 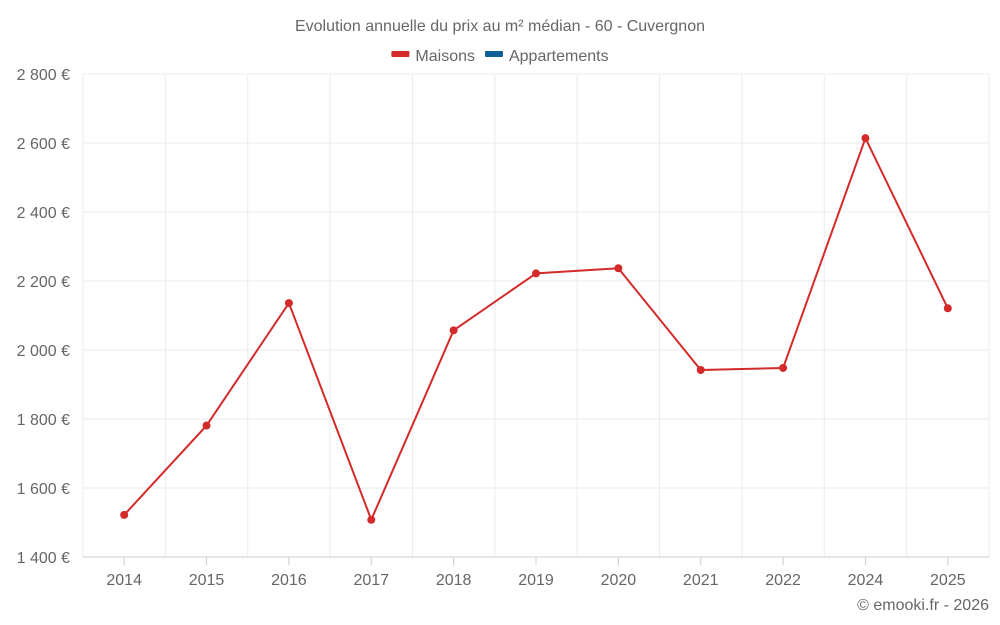 What do you see at coordinates (400, 54) in the screenshot?
I see `legend-swatch-maisons` at bounding box center [400, 54].